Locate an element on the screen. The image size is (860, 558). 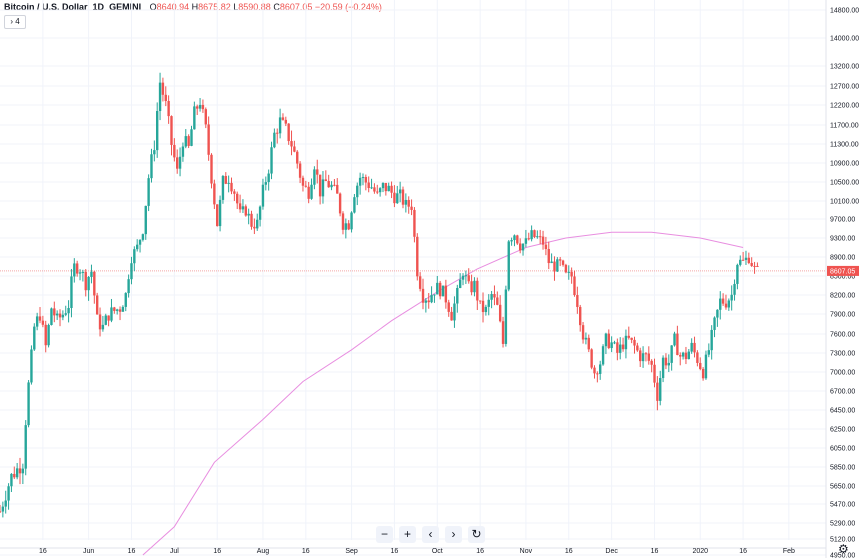
price-tick-label: 8200.00 is located at coordinates (842, 296).